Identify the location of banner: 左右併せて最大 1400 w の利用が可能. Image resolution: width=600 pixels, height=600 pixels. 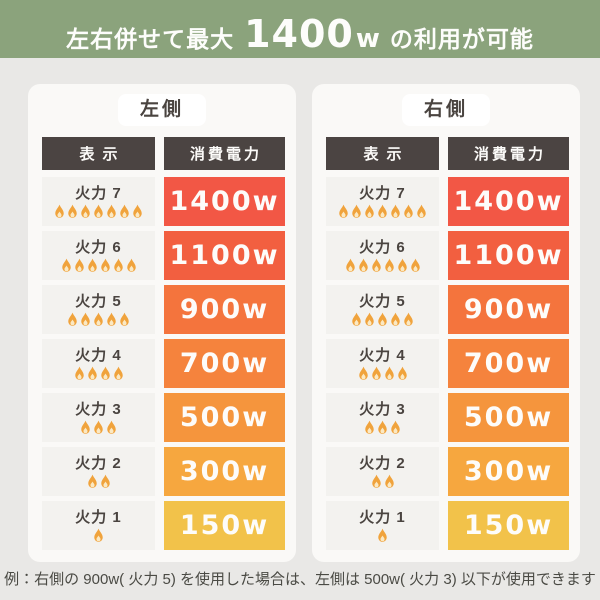
(300, 29).